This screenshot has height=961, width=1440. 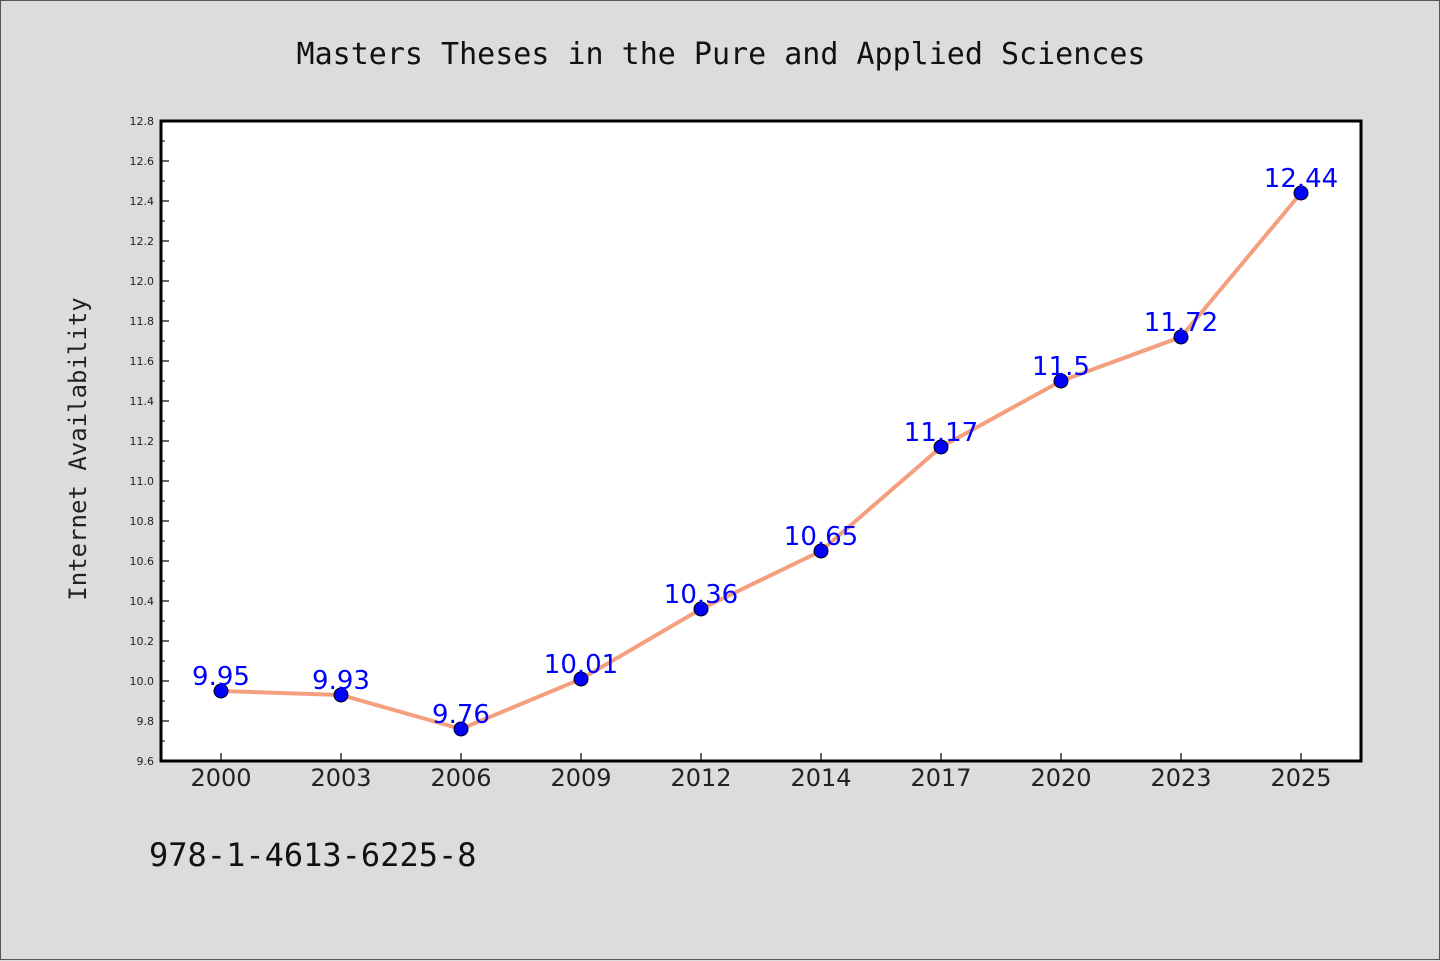 What do you see at coordinates (341, 681) in the screenshot?
I see `data-label: 9.93` at bounding box center [341, 681].